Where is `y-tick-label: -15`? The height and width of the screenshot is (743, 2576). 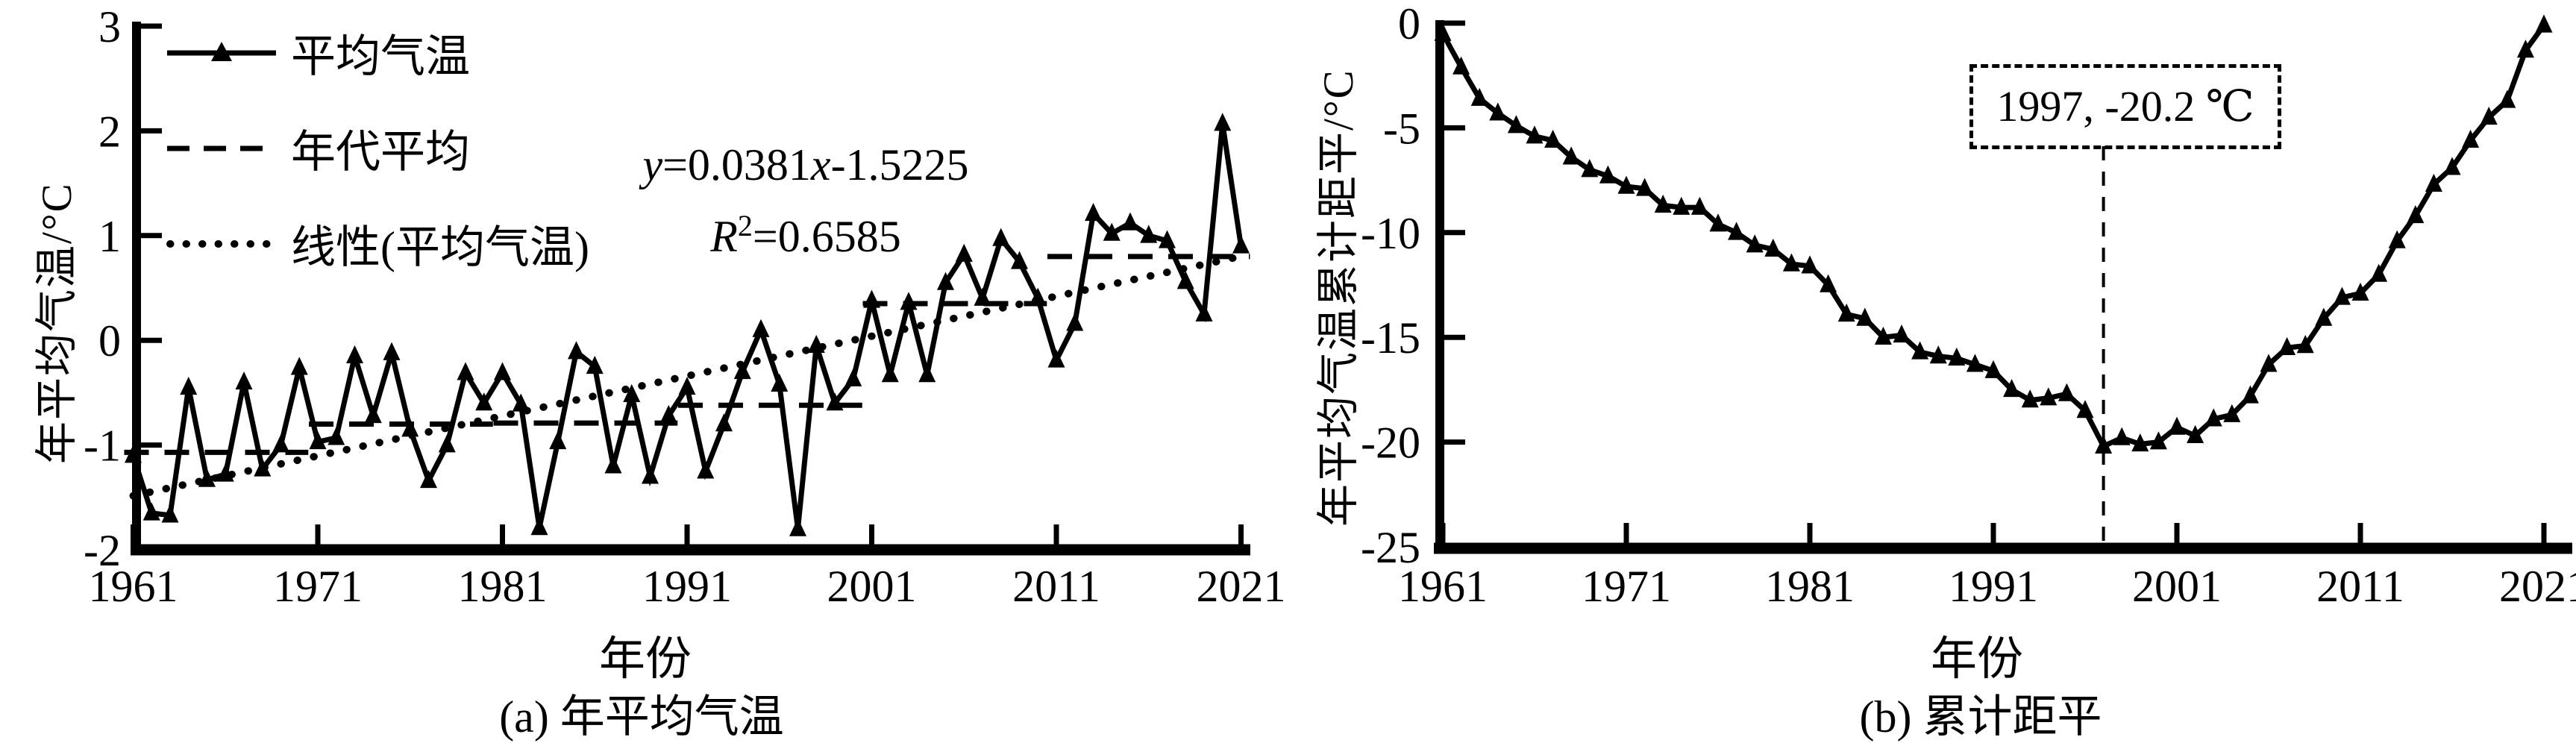 y-tick-label: -15 is located at coordinates (1390, 338).